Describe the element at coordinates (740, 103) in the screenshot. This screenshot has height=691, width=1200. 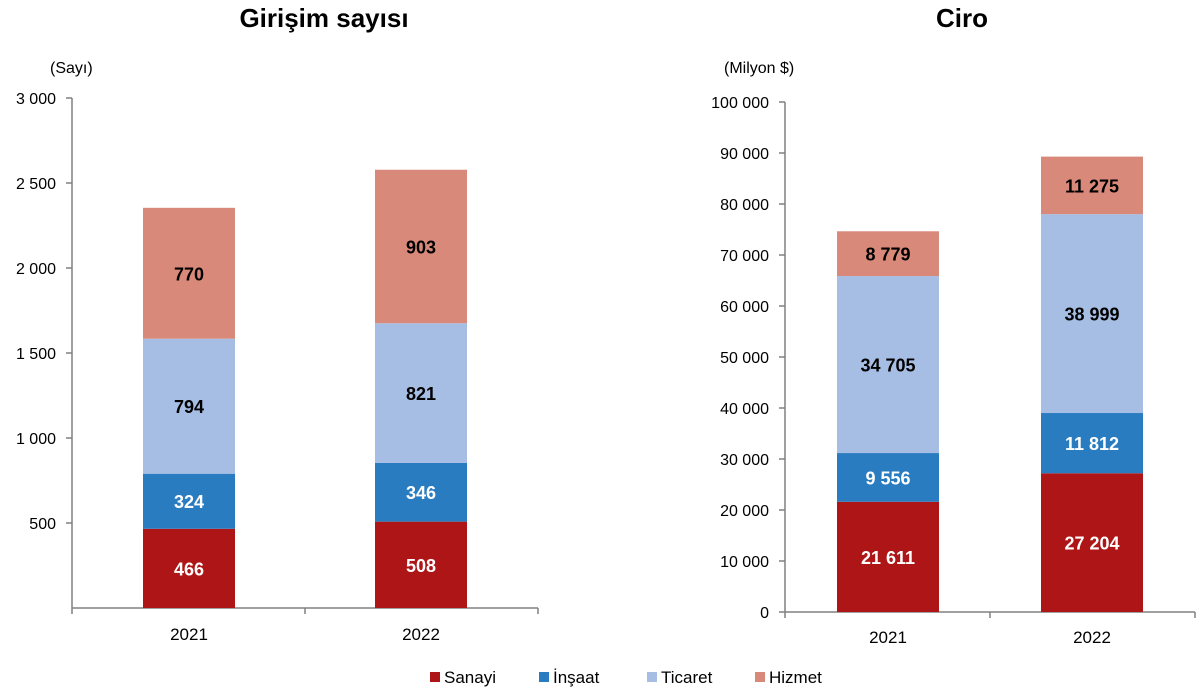
I see `y-tick-label: 100 000` at that location.